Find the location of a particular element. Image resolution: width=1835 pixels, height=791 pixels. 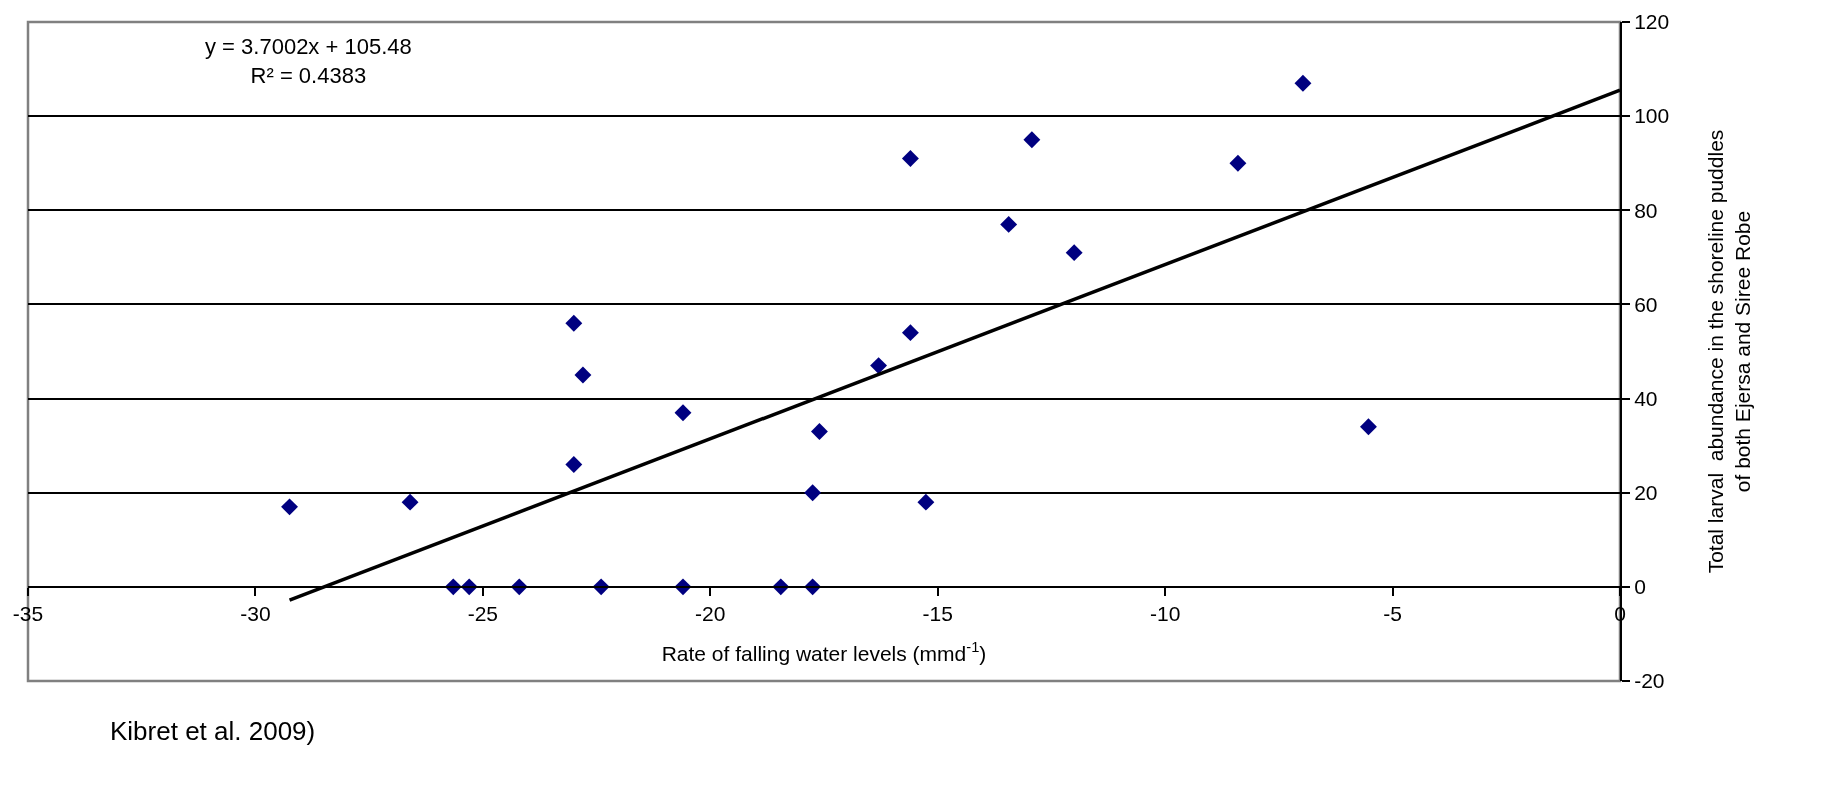

x-tick-label: -5 is located at coordinates (1392, 614).